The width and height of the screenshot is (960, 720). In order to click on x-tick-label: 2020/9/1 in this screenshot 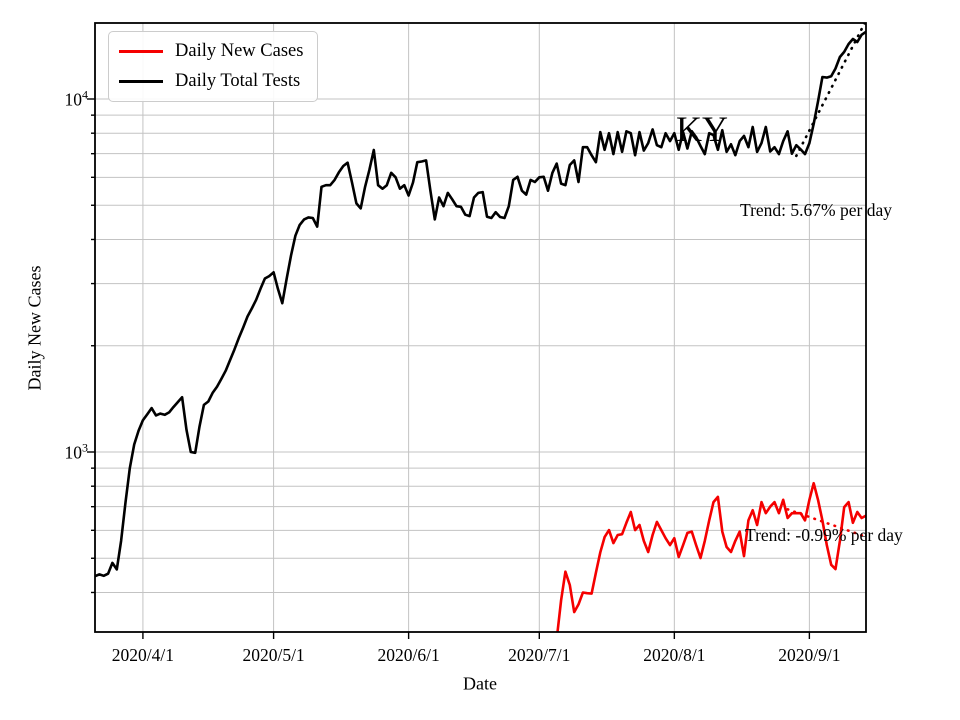, I will do `click(809, 655)`.